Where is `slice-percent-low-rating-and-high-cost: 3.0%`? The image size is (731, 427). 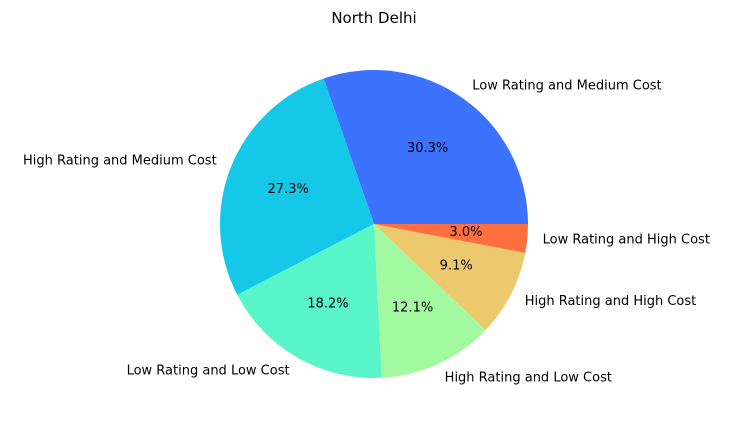
slice-percent-low-rating-and-high-cost: 3.0% is located at coordinates (465, 232).